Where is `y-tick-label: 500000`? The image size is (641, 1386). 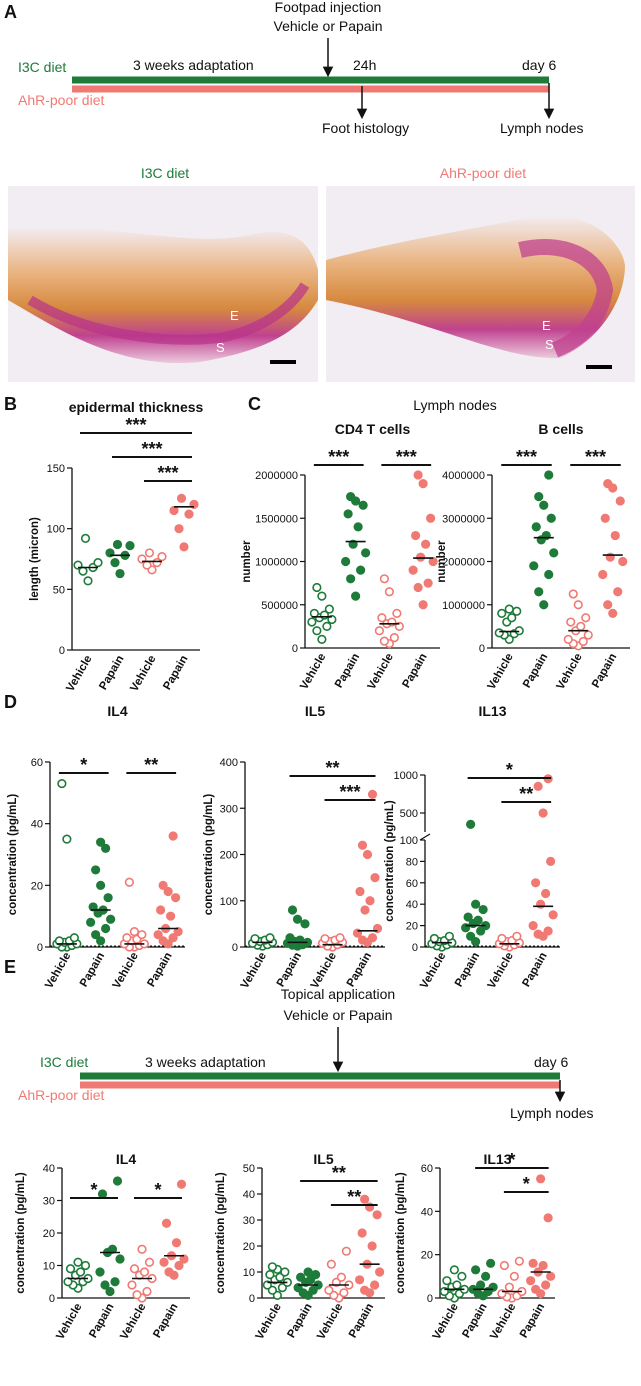 y-tick-label: 500000 is located at coordinates (279, 606).